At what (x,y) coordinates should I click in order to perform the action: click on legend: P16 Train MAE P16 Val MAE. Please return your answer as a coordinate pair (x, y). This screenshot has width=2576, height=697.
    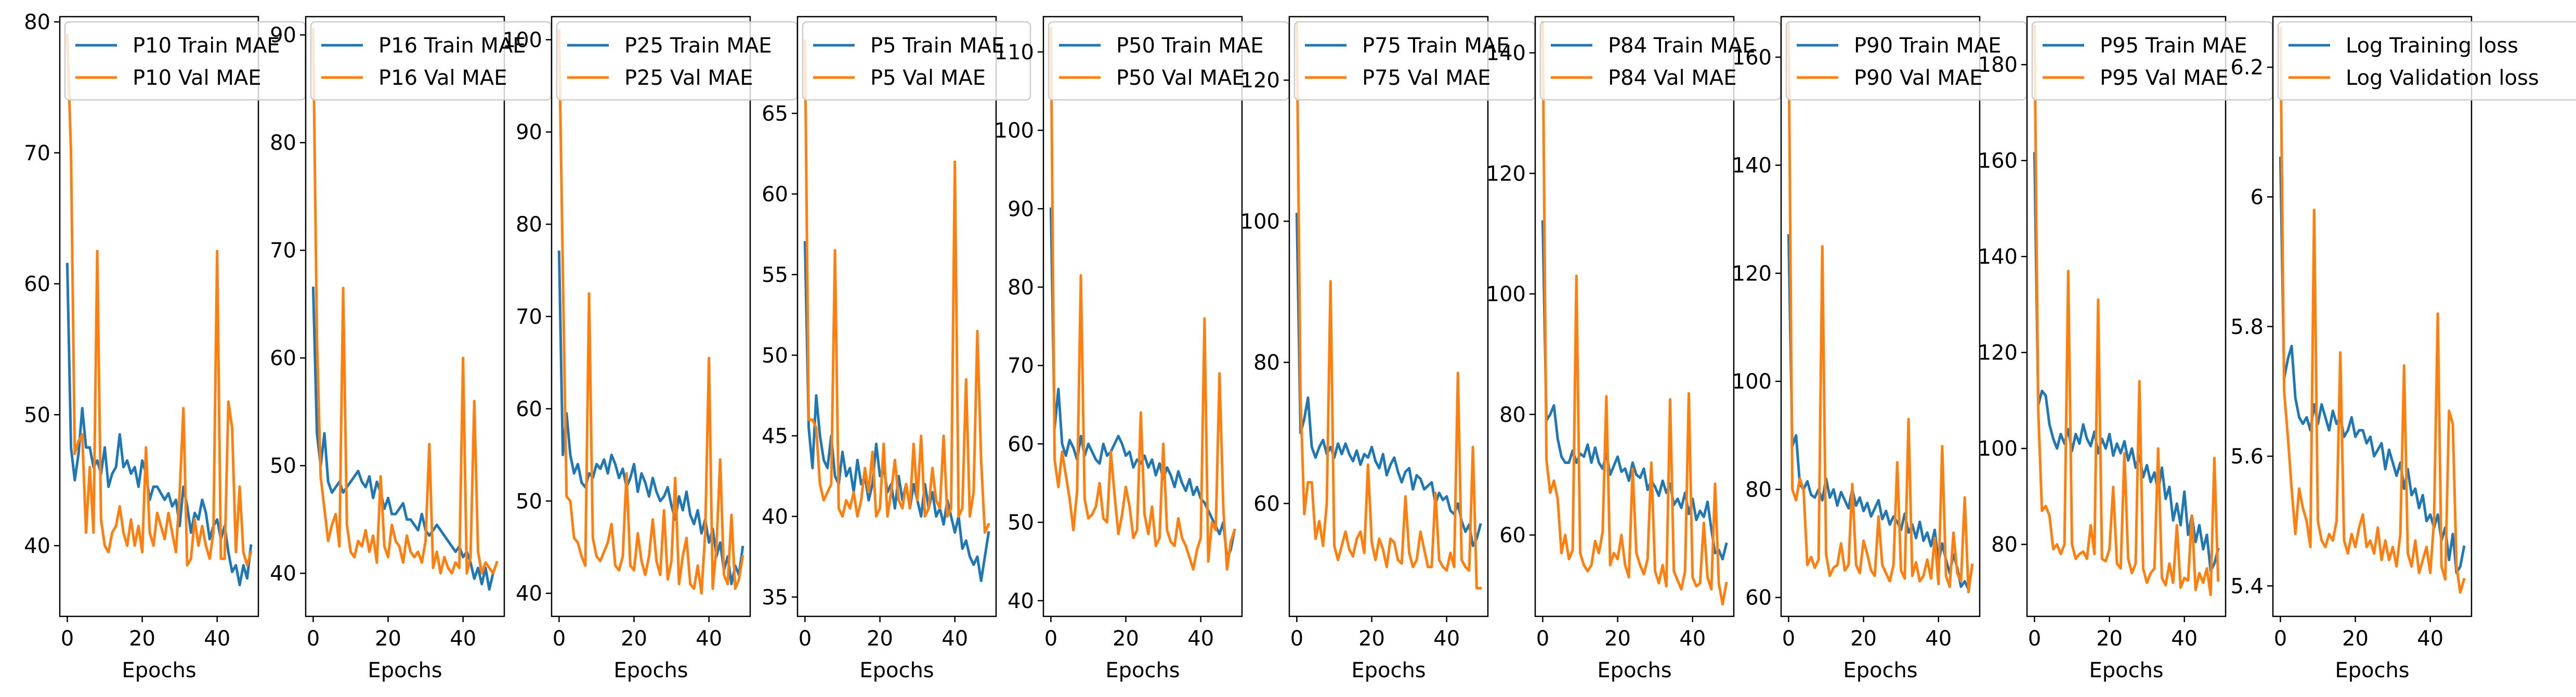
    Looking at the image, I should click on (431, 61).